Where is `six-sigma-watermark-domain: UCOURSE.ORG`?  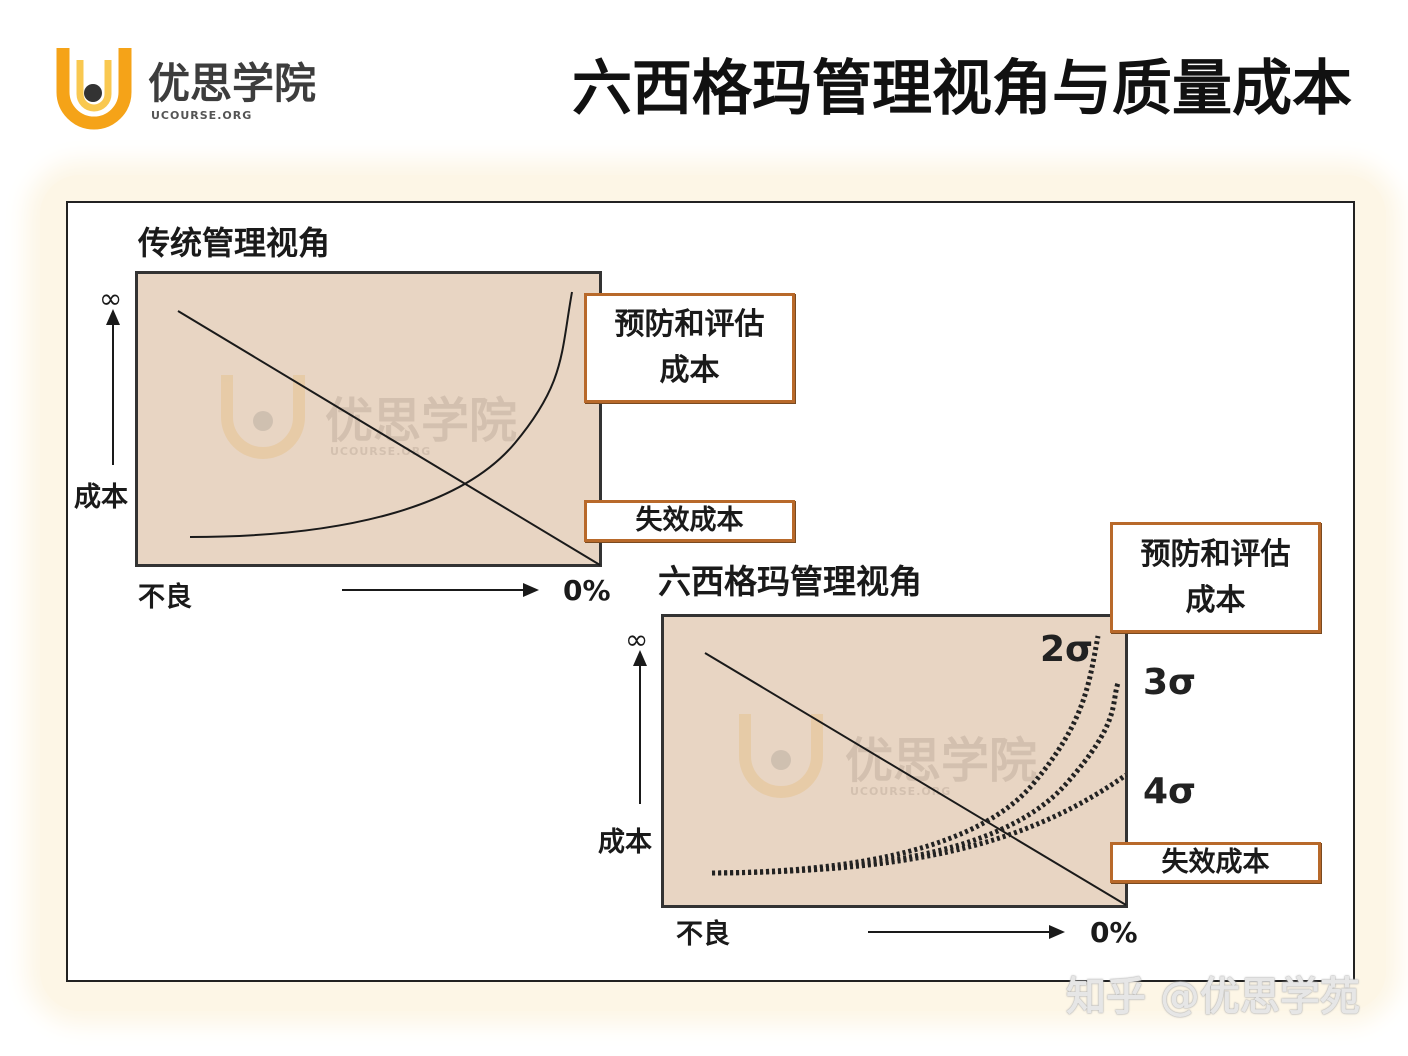
six-sigma-watermark-domain: UCOURSE.ORG is located at coordinates (900, 791).